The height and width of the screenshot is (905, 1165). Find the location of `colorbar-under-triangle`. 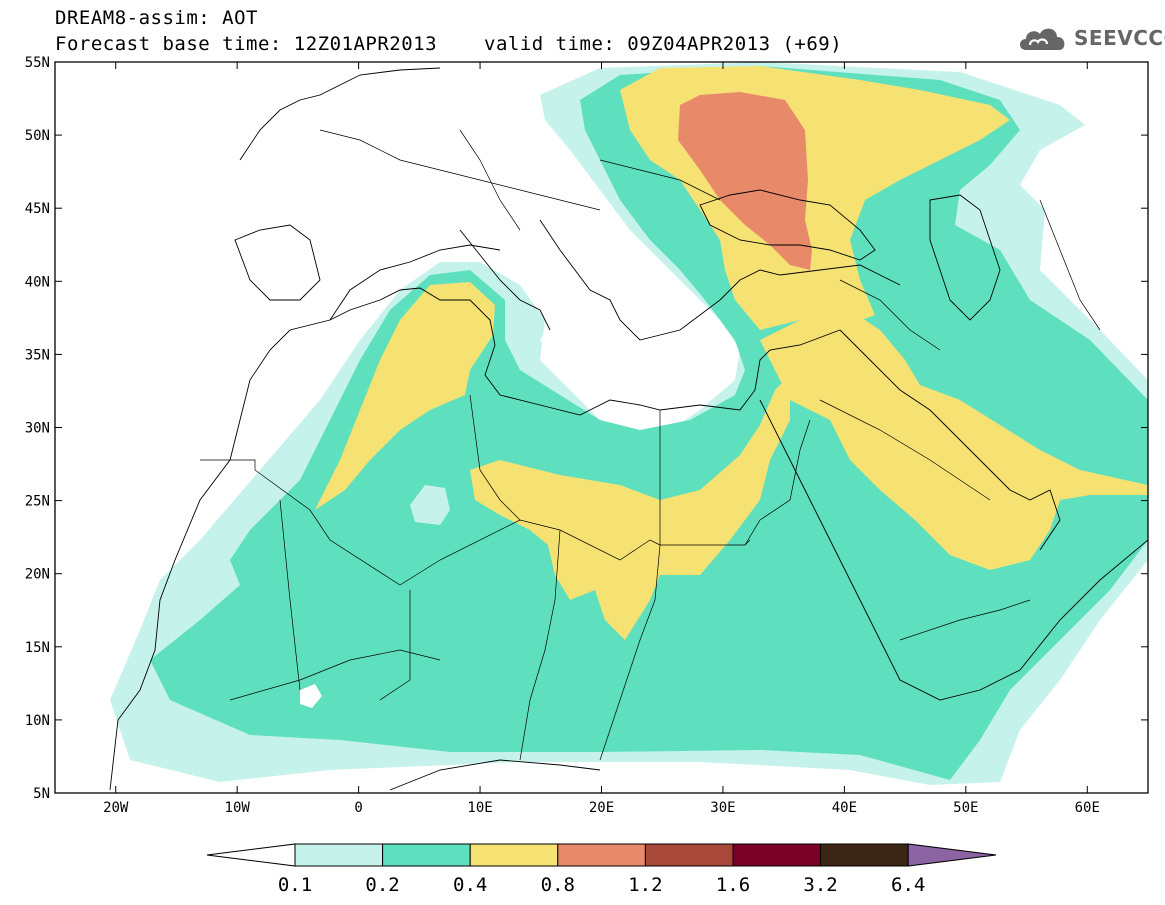

colorbar-under-triangle is located at coordinates (251, 855).